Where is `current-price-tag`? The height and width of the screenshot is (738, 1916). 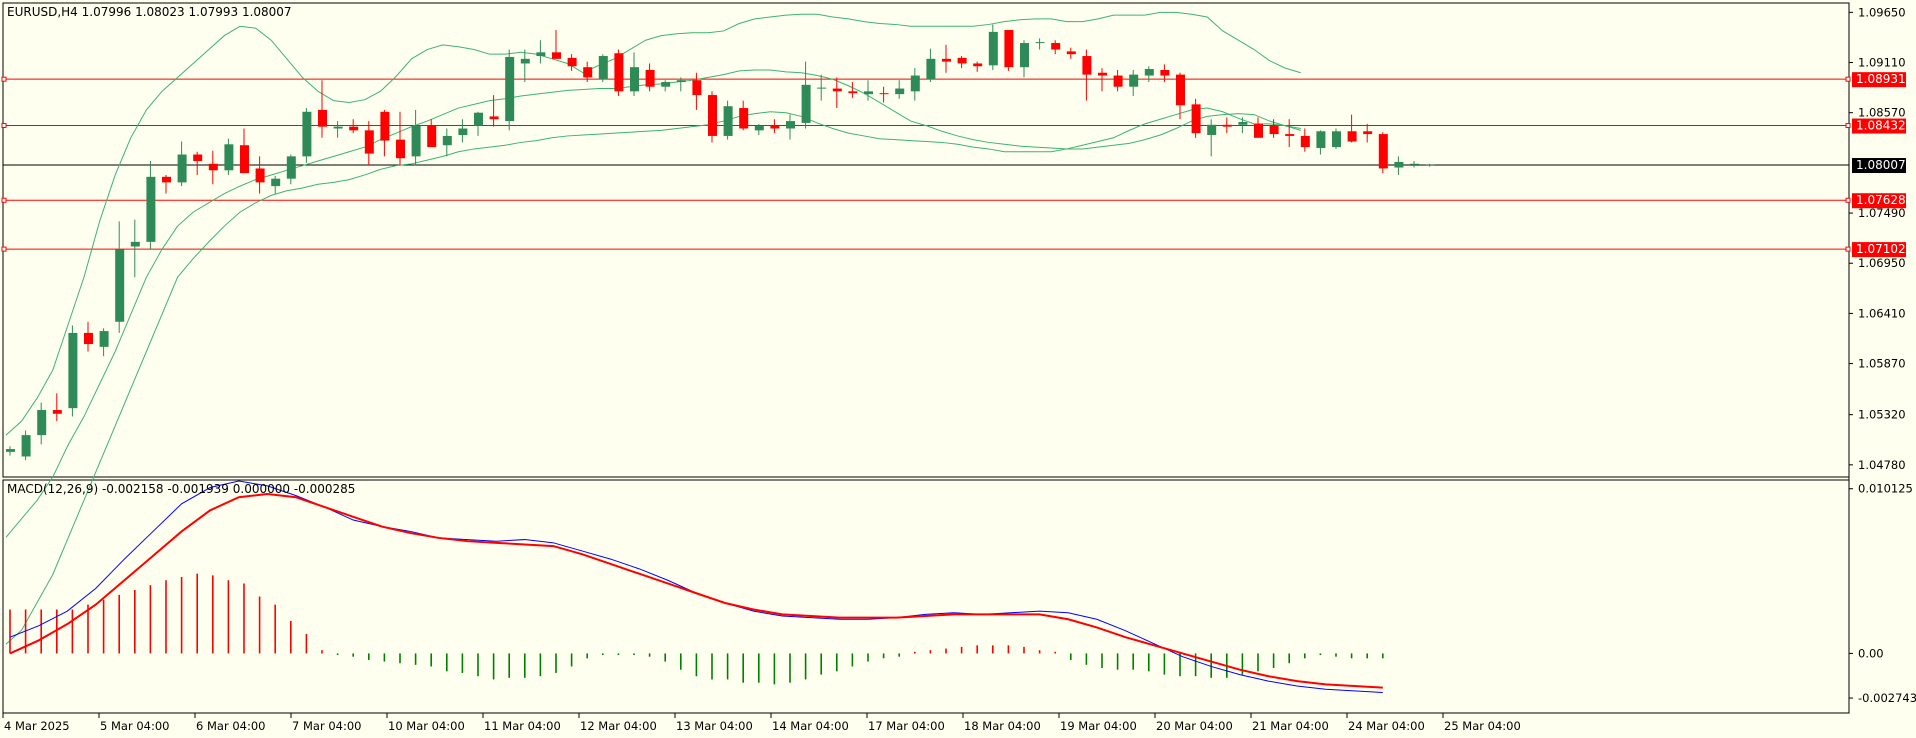 current-price-tag is located at coordinates (1879, 166).